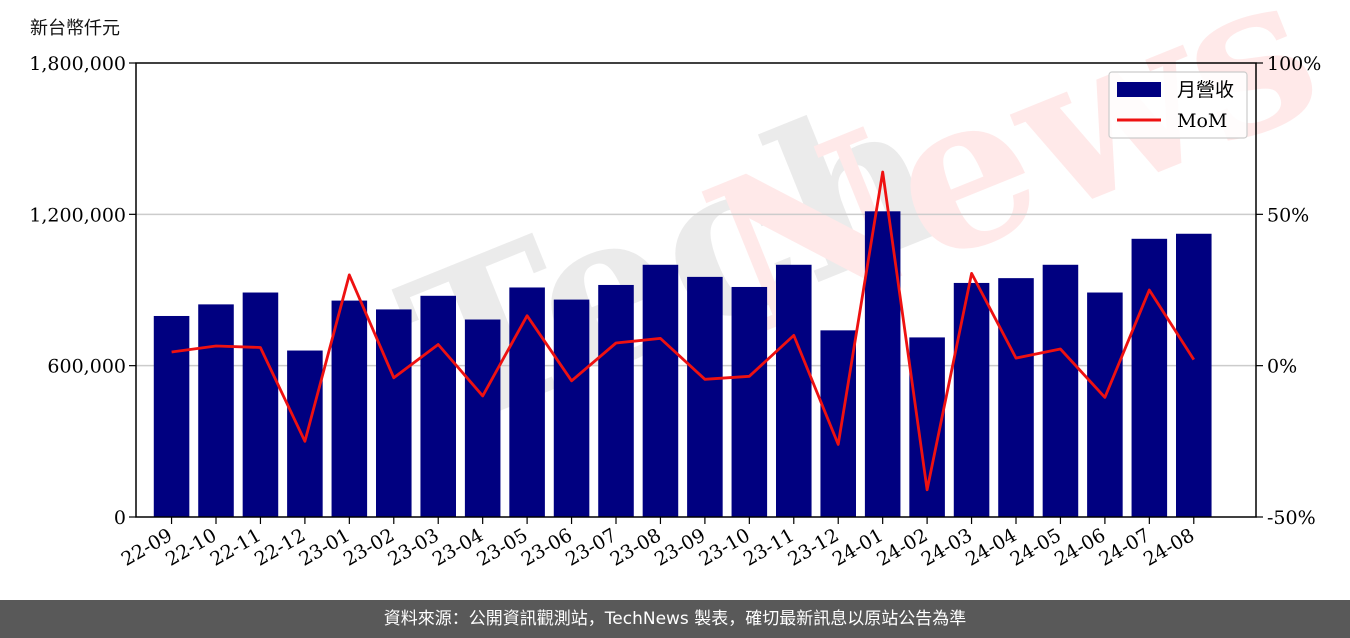 This screenshot has height=638, width=1350. Describe the element at coordinates (1139, 89) in the screenshot. I see `legend-bar-swatch` at that location.